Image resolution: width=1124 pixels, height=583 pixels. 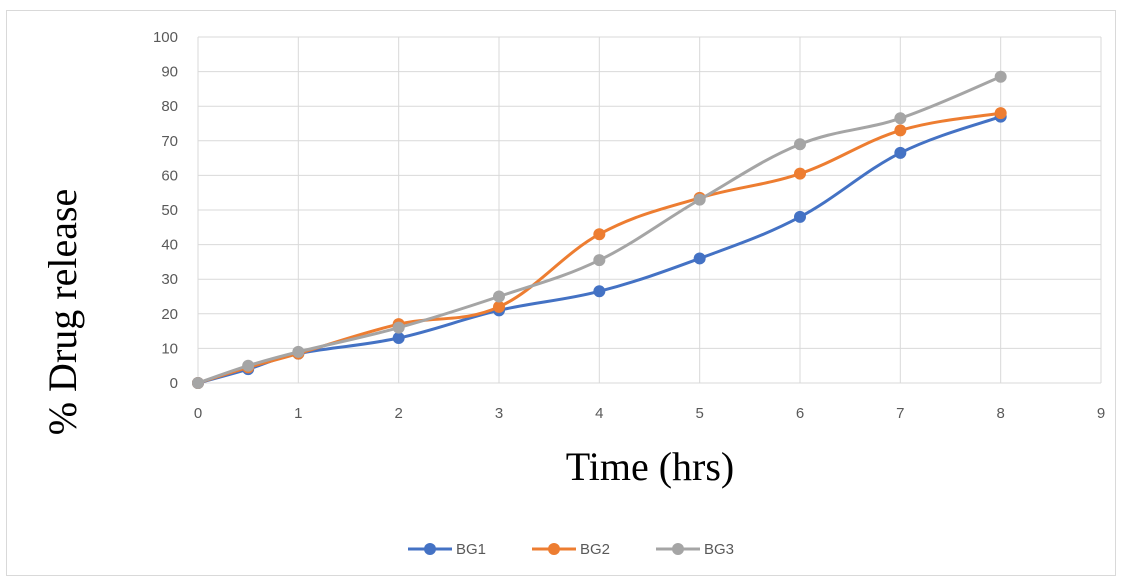 I want to click on legend-item-bg2: BG2, so click(x=571, y=549).